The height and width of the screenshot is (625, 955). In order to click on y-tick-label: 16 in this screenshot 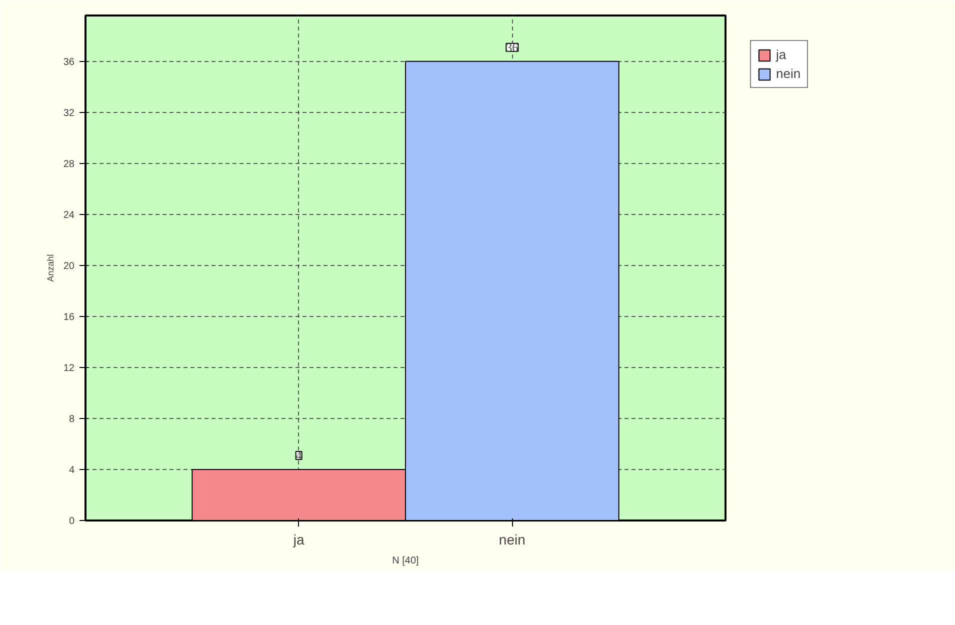, I will do `click(69, 317)`.